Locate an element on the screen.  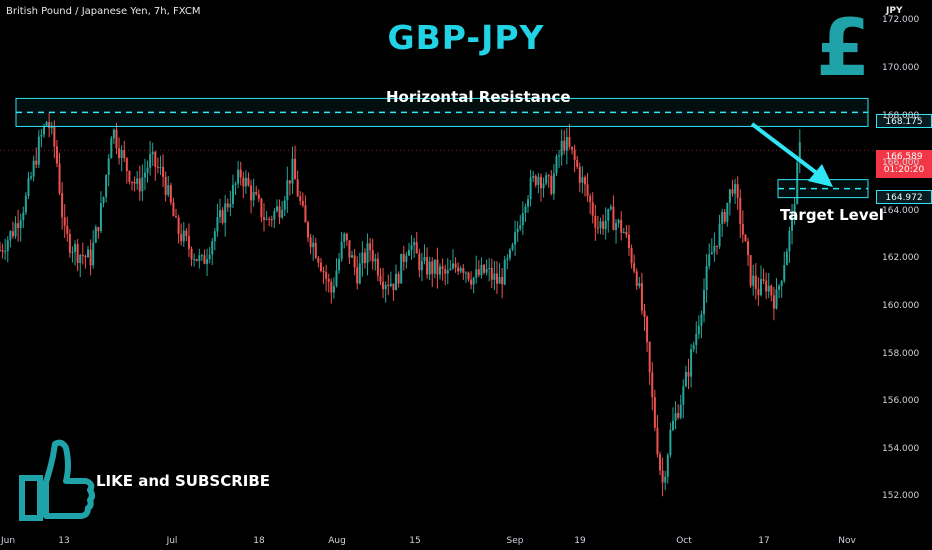
thumbs-up-icon is located at coordinates (57, 480).